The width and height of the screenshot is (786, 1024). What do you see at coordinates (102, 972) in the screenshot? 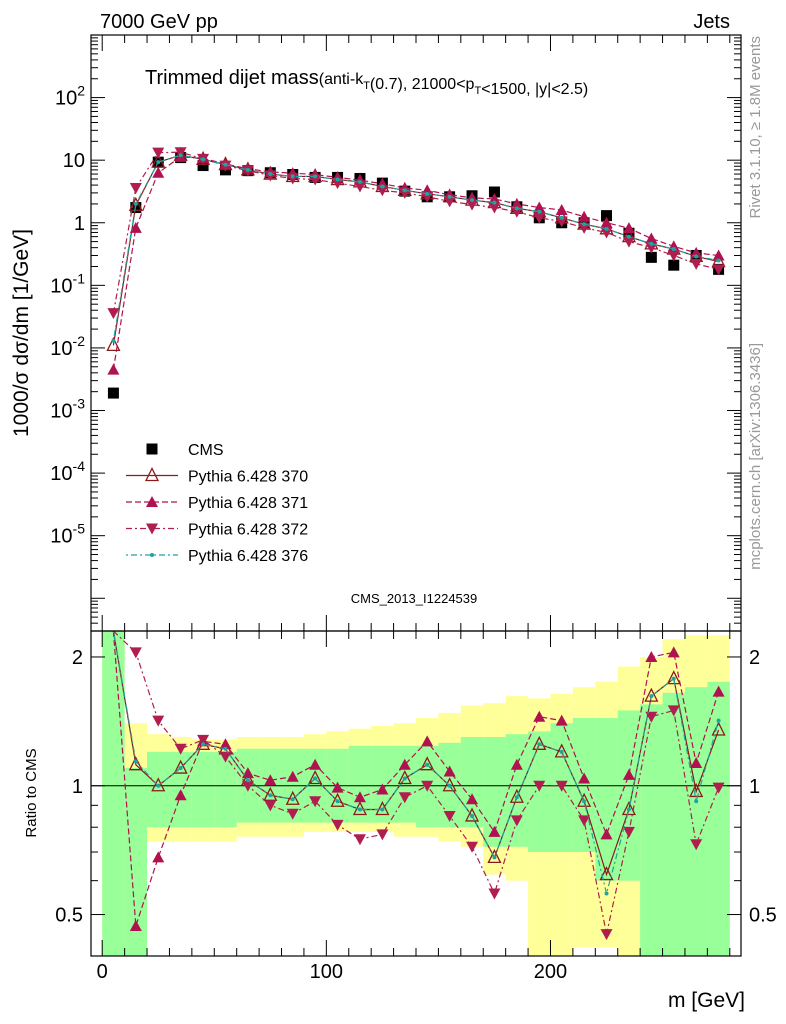
I see `xtick-label: 0` at bounding box center [102, 972].